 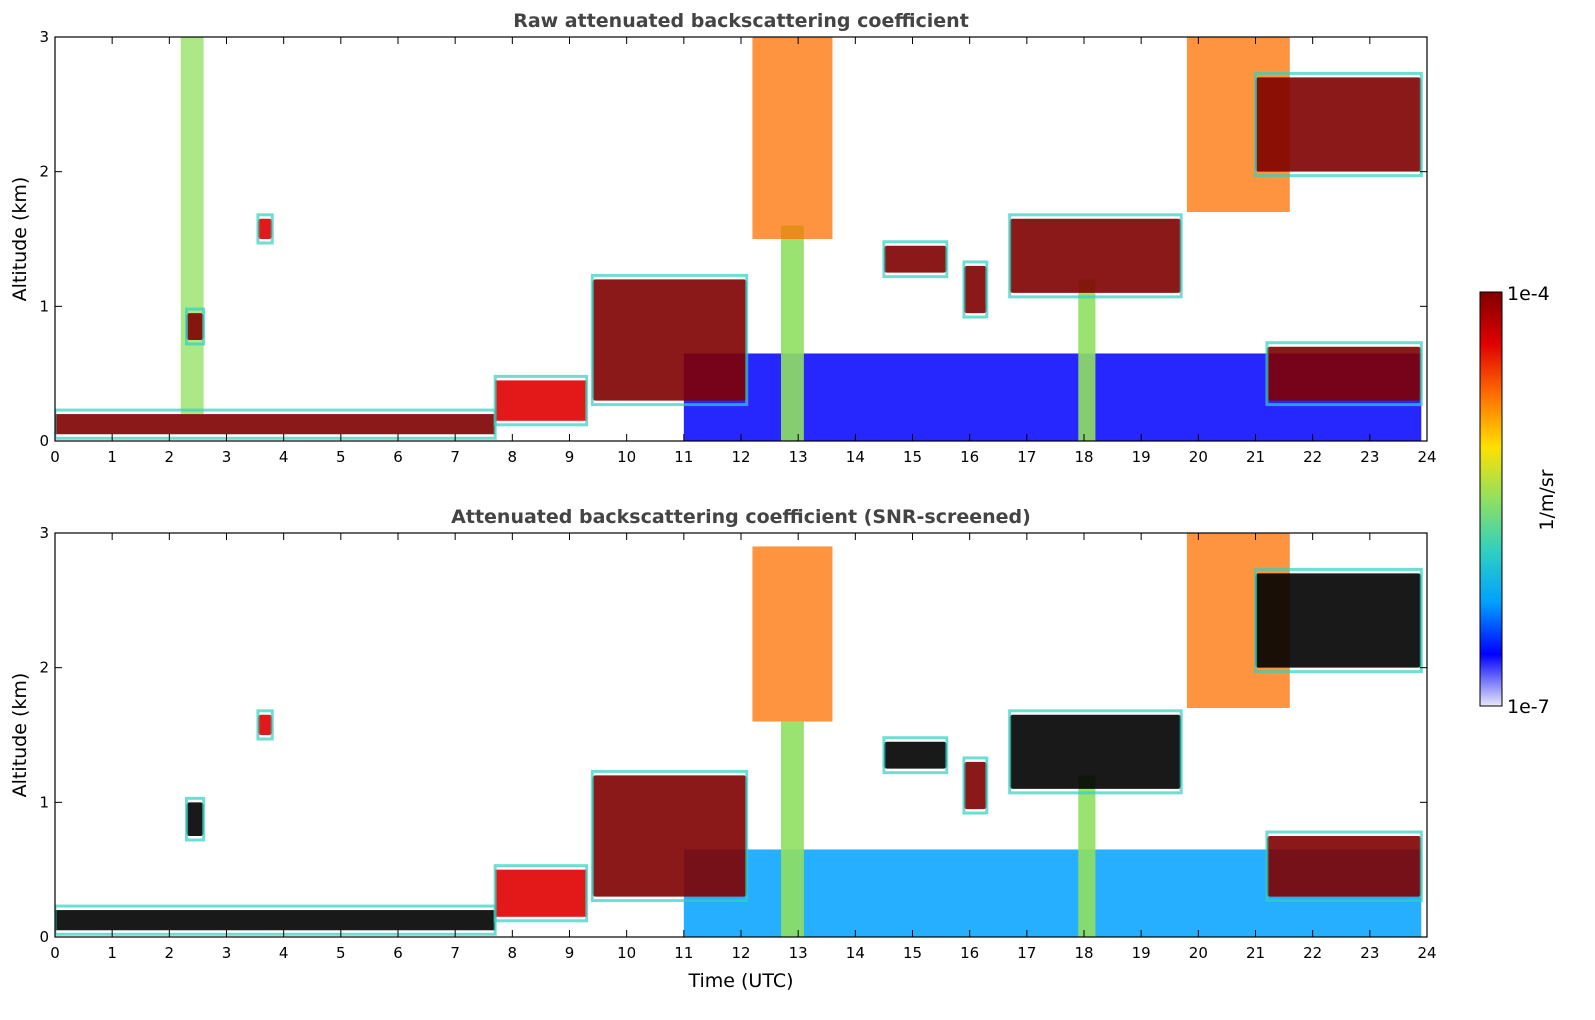 I want to click on screened-feature-virga, so click(x=792, y=634).